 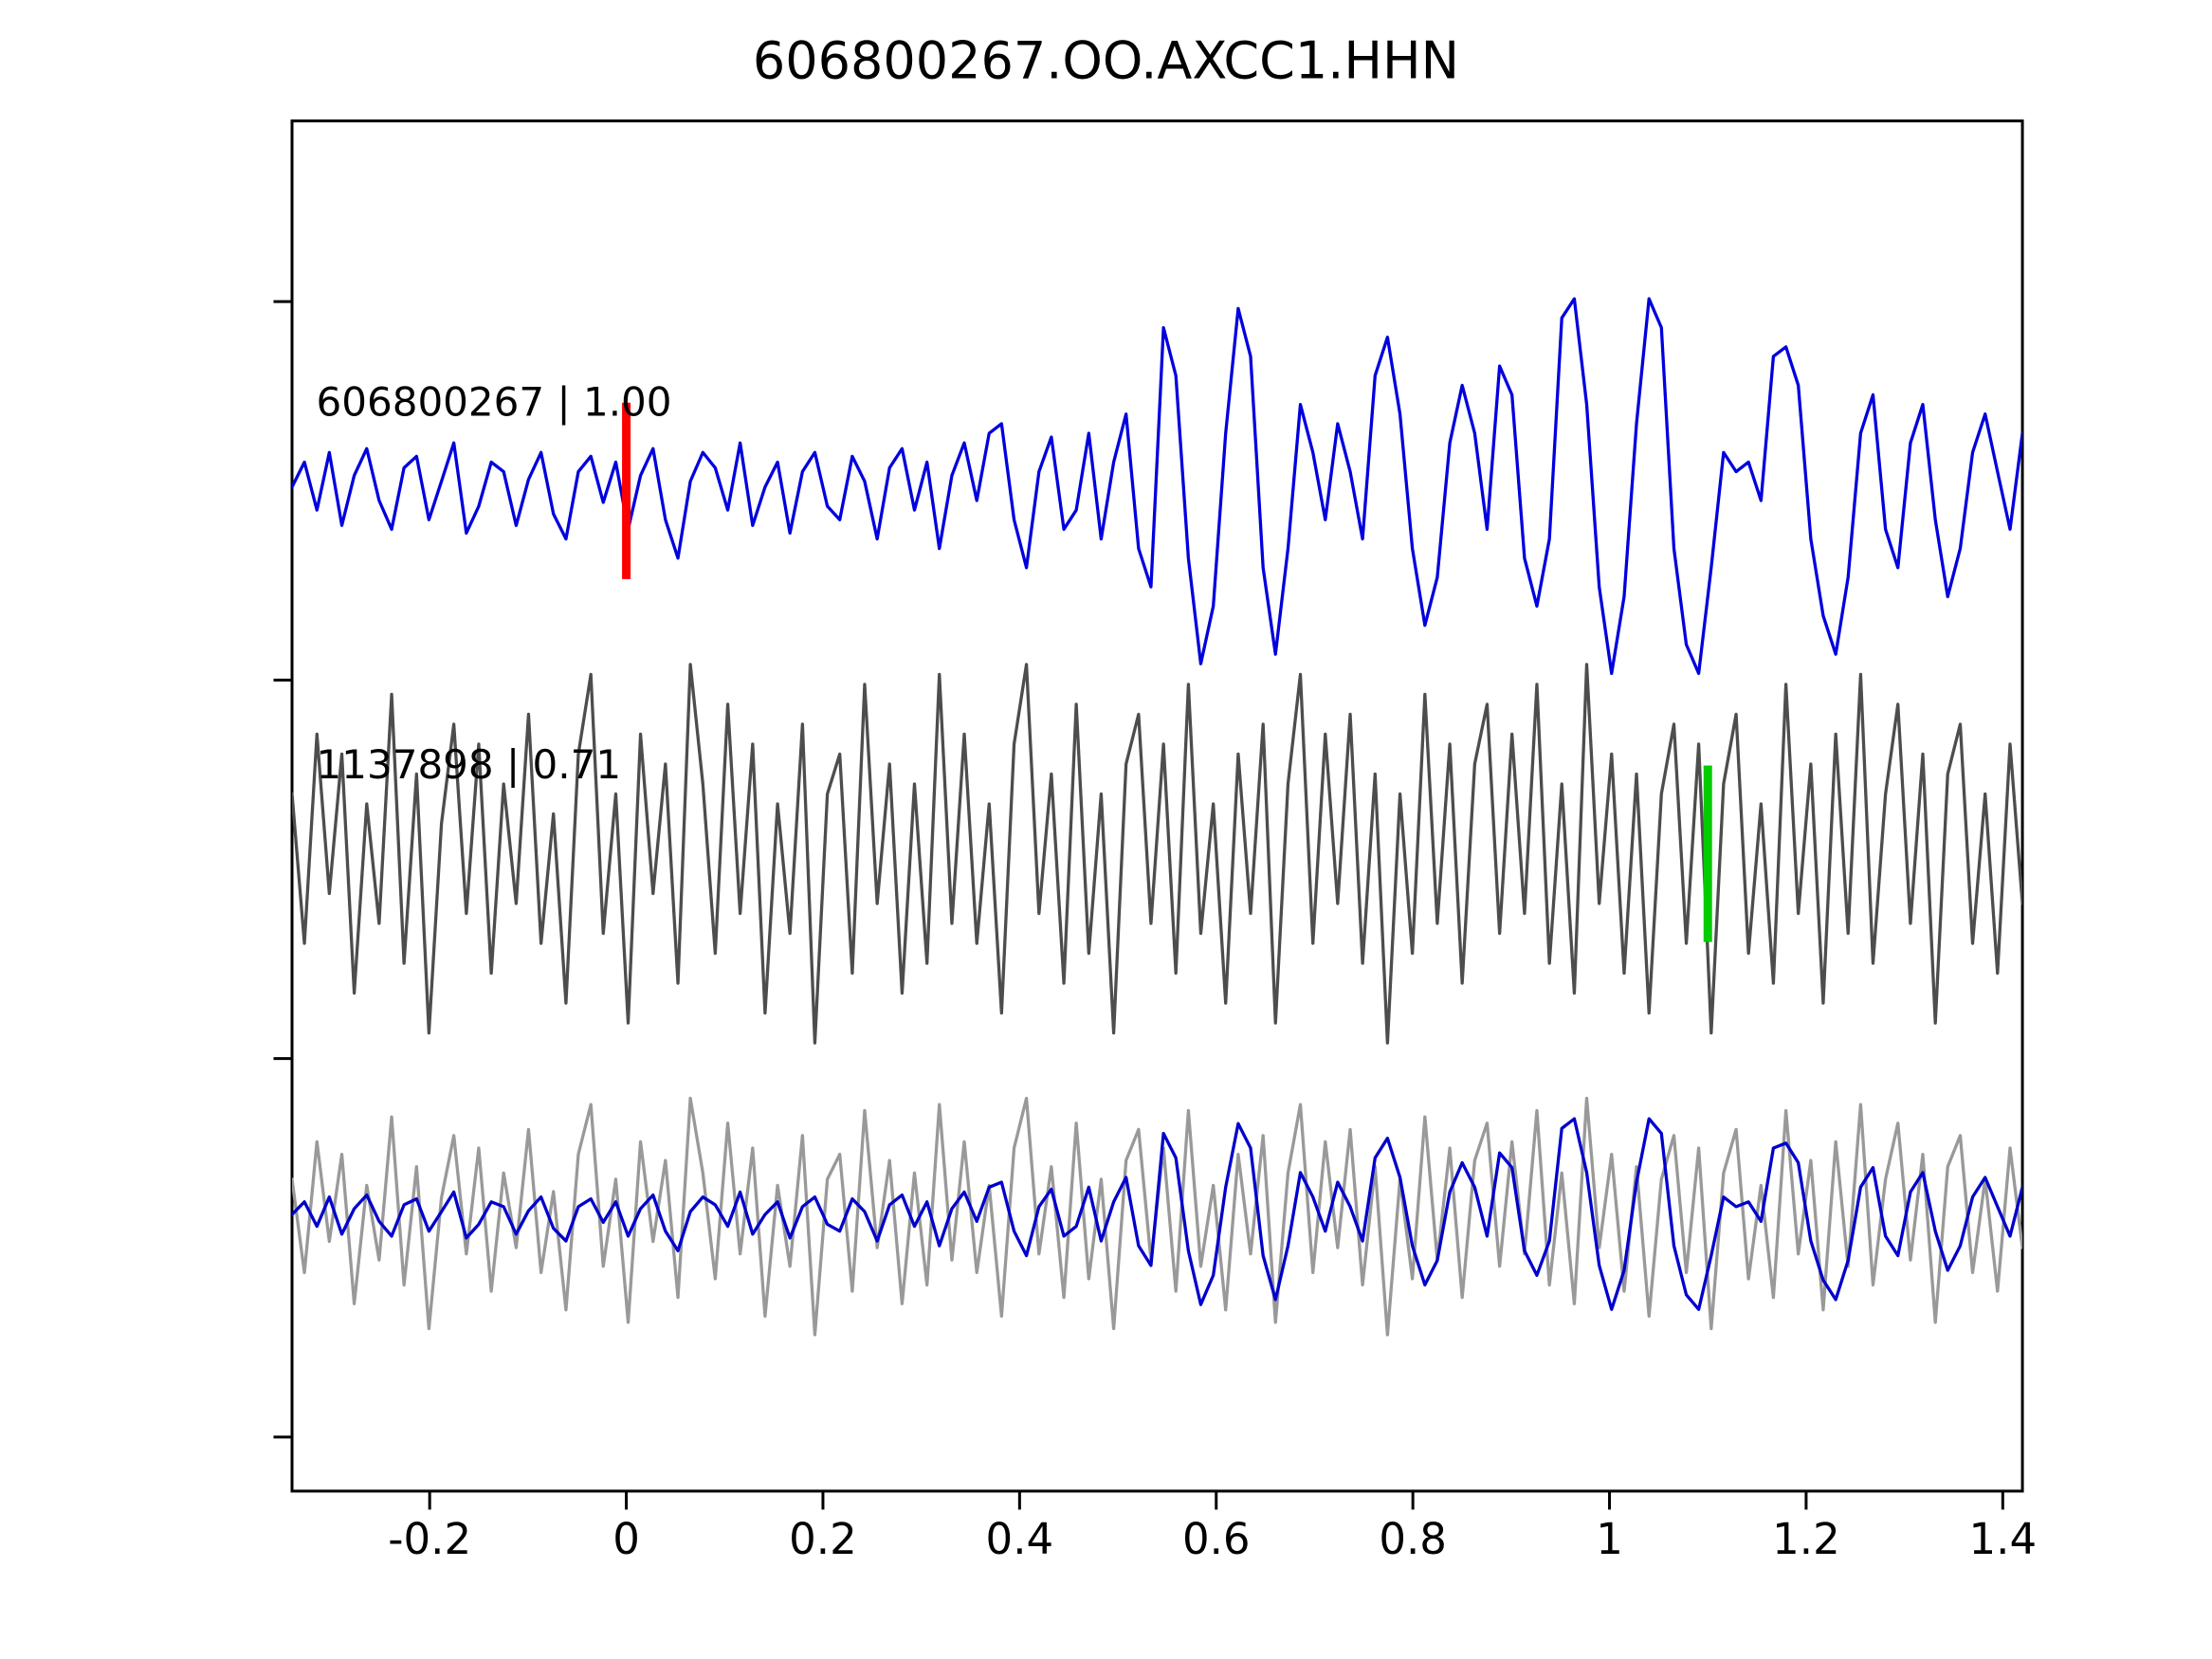 I want to click on x-tick-label: 1, so click(x=1609, y=1539).